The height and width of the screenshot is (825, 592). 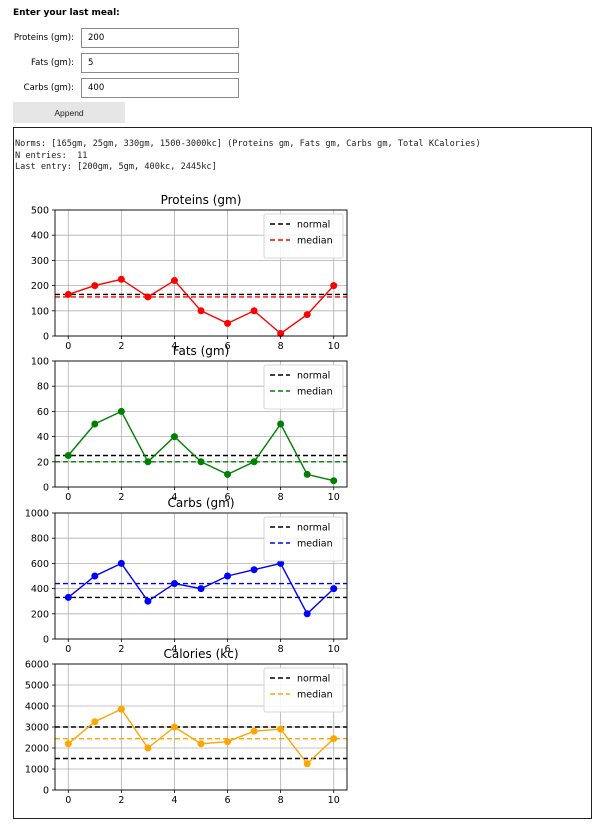 I want to click on fats-chart-title: Fats (gm), so click(x=201, y=351).